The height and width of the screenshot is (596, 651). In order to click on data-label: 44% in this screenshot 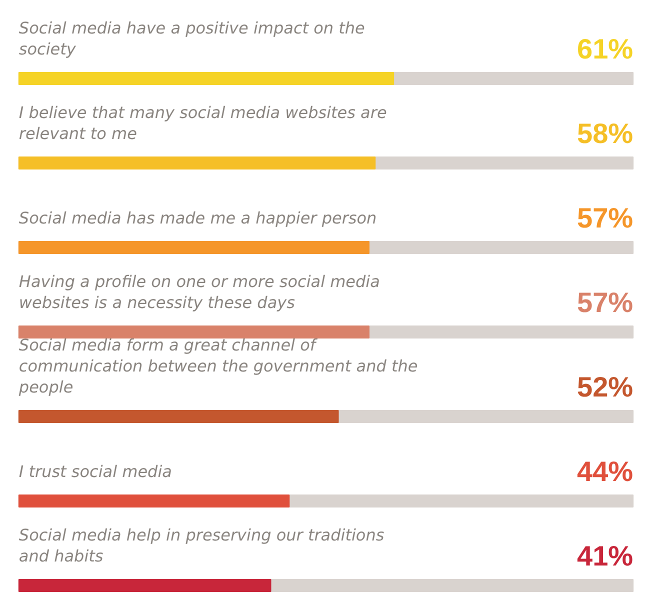, I will do `click(605, 471)`.